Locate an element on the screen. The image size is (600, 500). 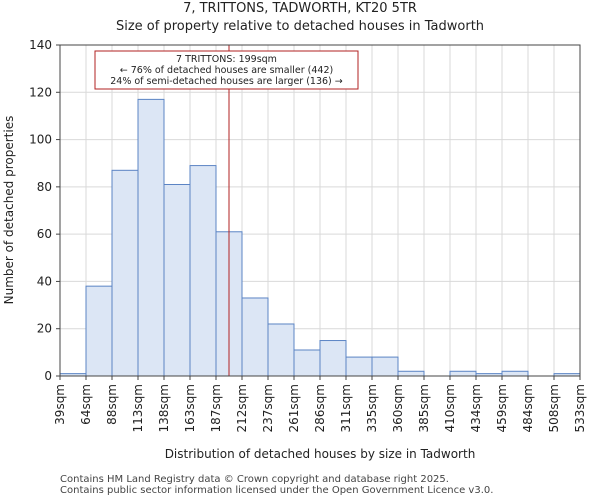
bar-237sqm is located at coordinates (281, 350).